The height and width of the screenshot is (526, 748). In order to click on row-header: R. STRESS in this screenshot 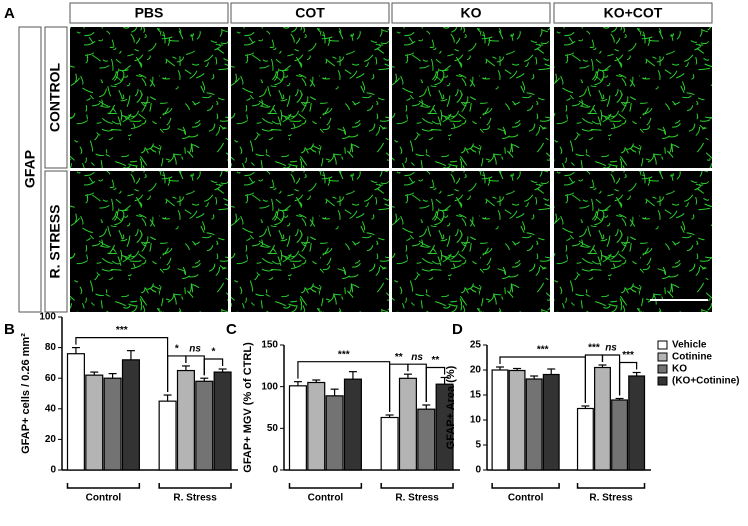, I will do `click(55, 242)`.